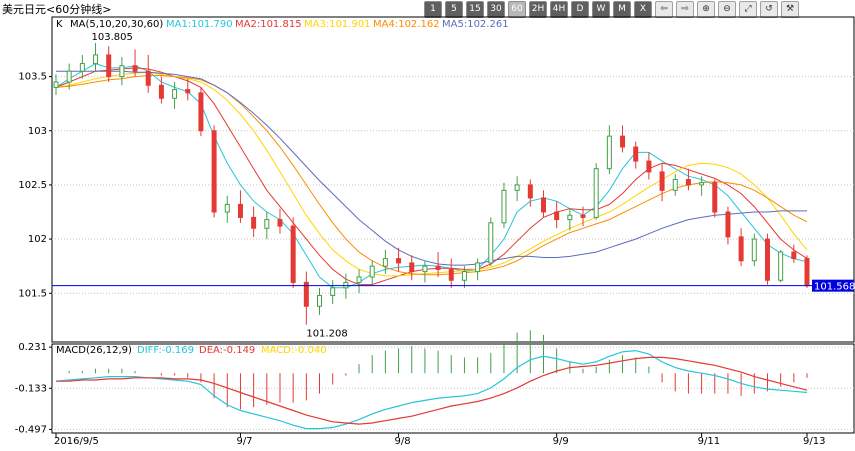 The image size is (855, 451). Describe the element at coordinates (643, 9) in the screenshot. I see `button-label: X` at that location.